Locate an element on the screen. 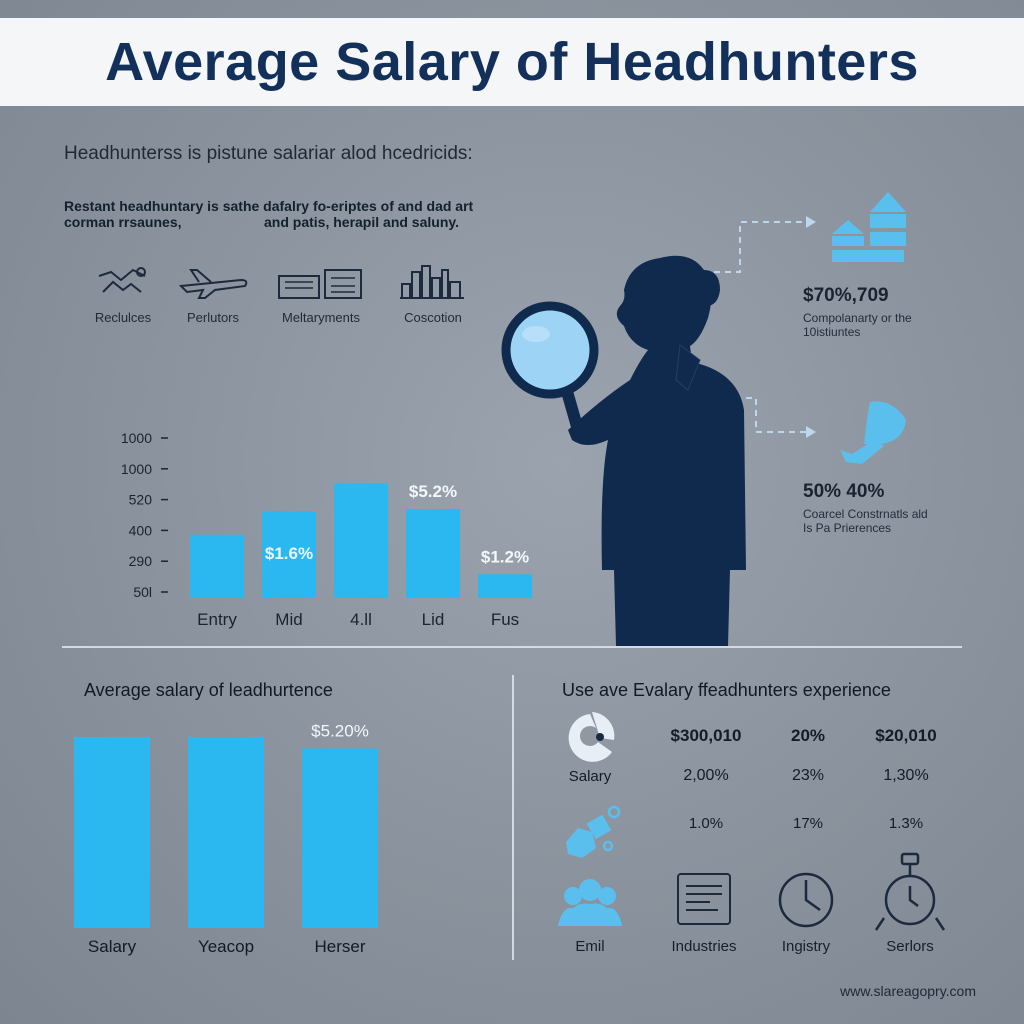 The image size is (1024, 1024). stat-desc-line: Is Pa Prierences is located at coordinates (847, 528).